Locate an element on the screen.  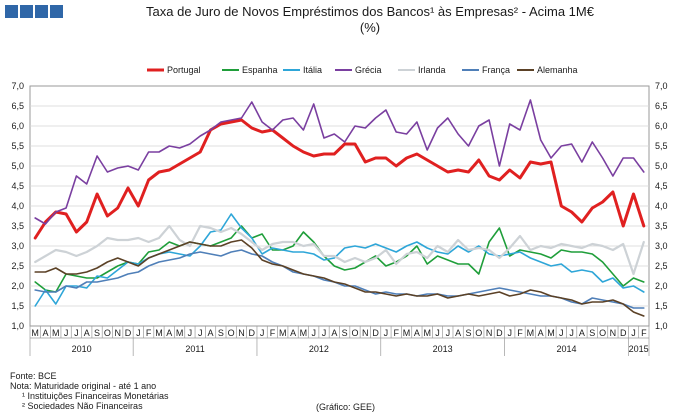
y-tick-label-left: 4,5 is located at coordinates (17, 186).